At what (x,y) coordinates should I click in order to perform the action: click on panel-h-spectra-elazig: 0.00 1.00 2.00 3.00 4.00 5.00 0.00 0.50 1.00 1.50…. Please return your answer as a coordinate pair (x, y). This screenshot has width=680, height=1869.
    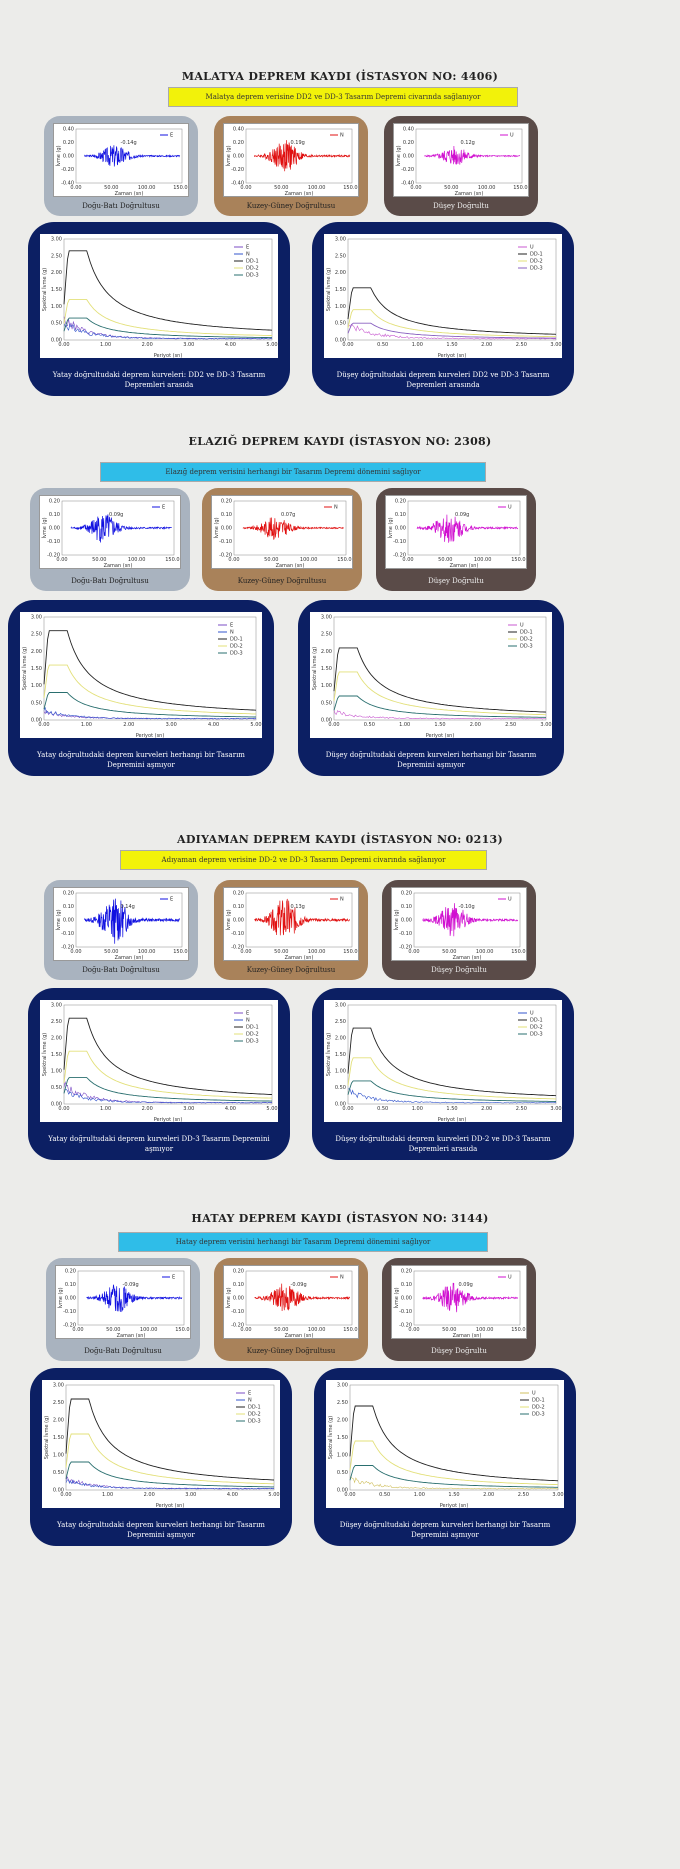
    Looking at the image, I should click on (141, 688).